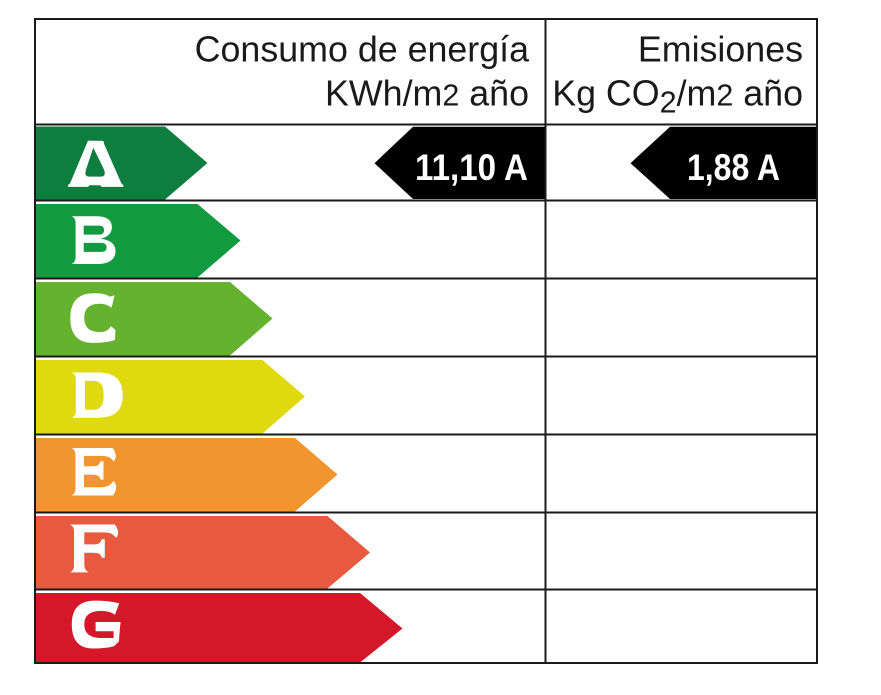 The image size is (881, 695). Describe the element at coordinates (720, 50) in the screenshot. I see `svg-text: Emisiones` at that location.